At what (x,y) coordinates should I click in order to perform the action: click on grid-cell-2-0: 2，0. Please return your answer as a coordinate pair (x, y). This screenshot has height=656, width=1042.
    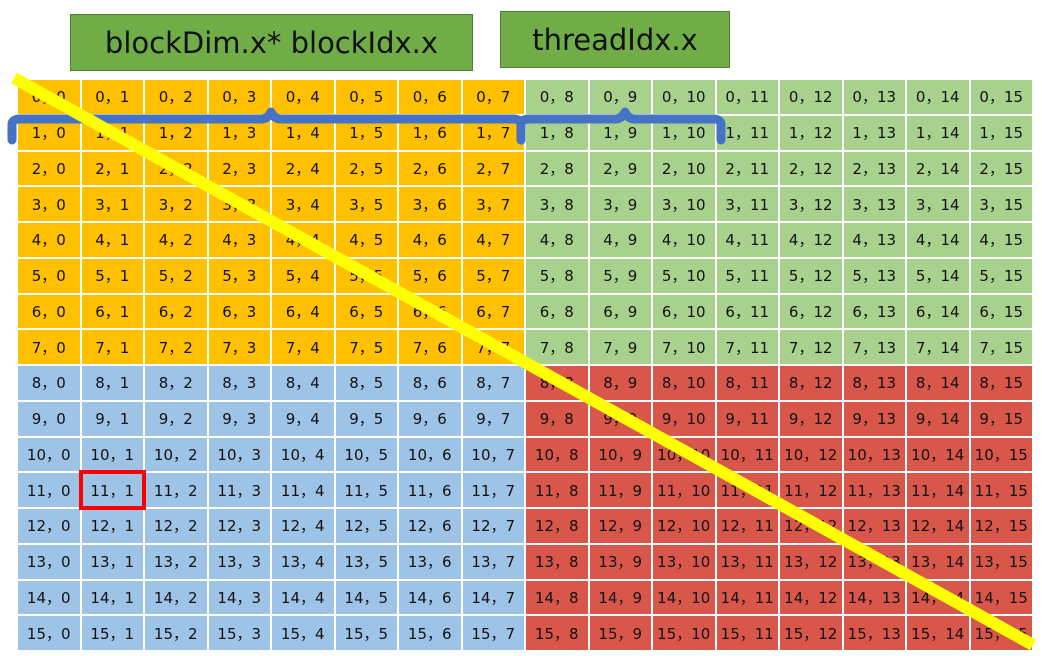
    Looking at the image, I should click on (49, 168).